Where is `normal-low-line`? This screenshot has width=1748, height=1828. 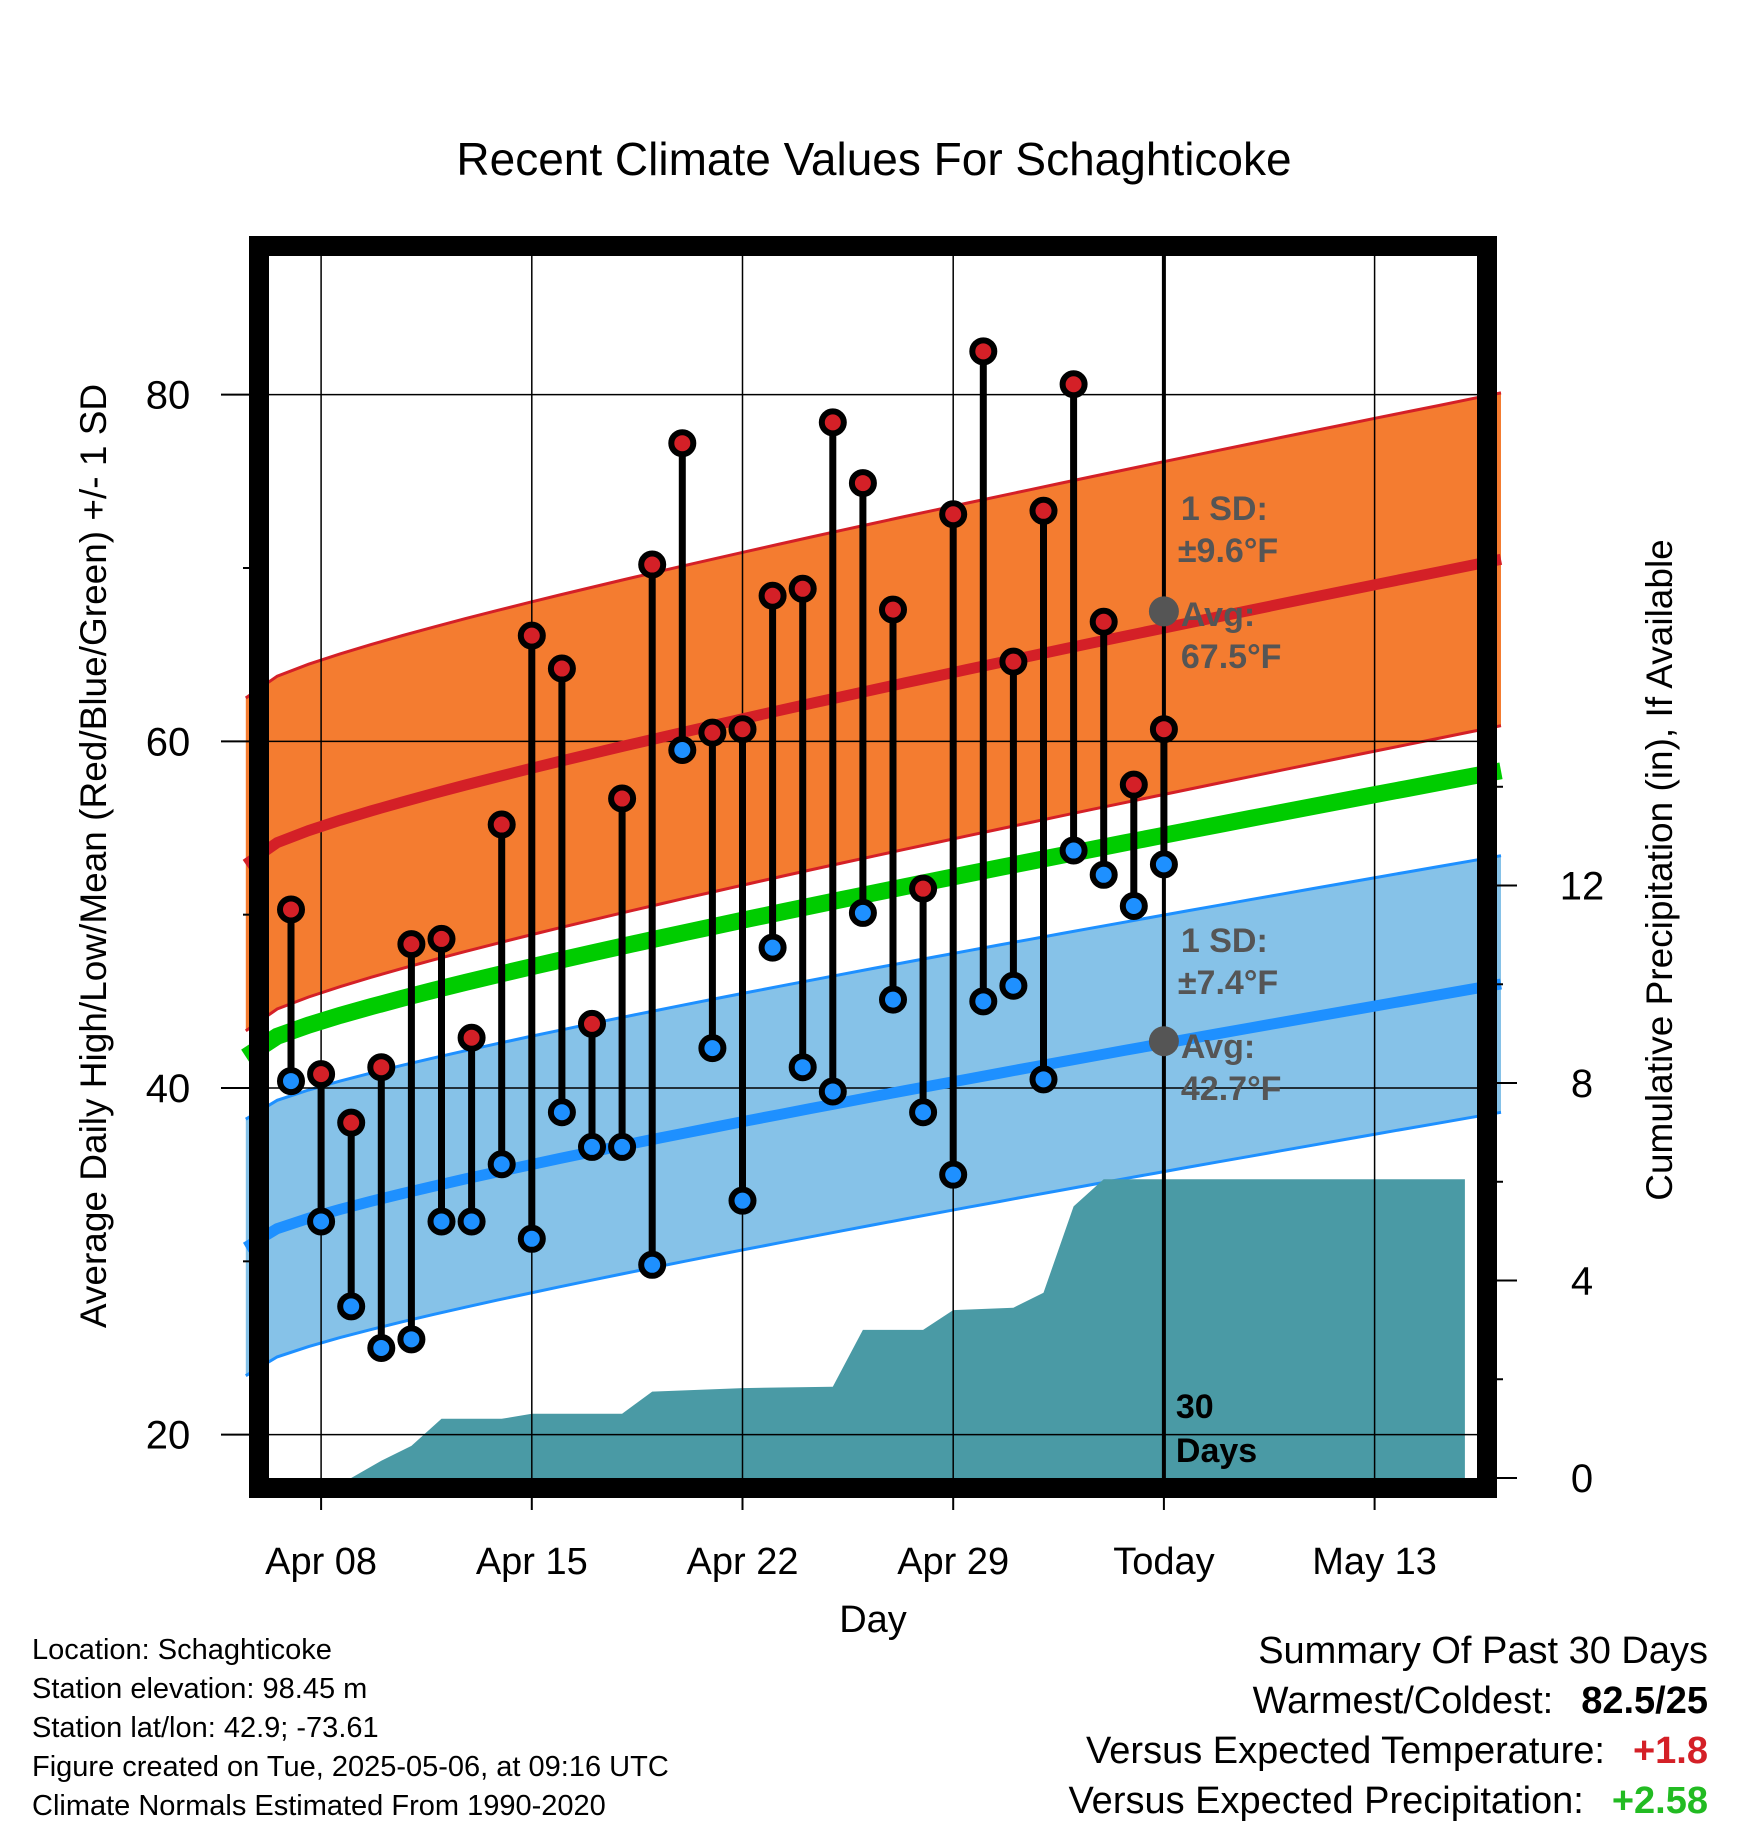 normal-low-line is located at coordinates (872, 1115).